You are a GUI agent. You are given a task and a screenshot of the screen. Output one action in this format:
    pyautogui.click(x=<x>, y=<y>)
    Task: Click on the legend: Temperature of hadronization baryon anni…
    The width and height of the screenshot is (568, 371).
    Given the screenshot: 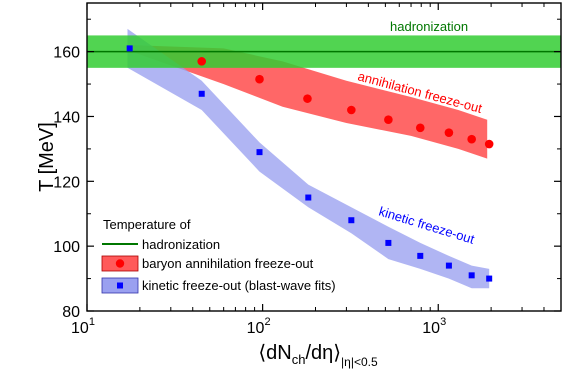 What is the action you would take?
    pyautogui.click(x=218, y=255)
    